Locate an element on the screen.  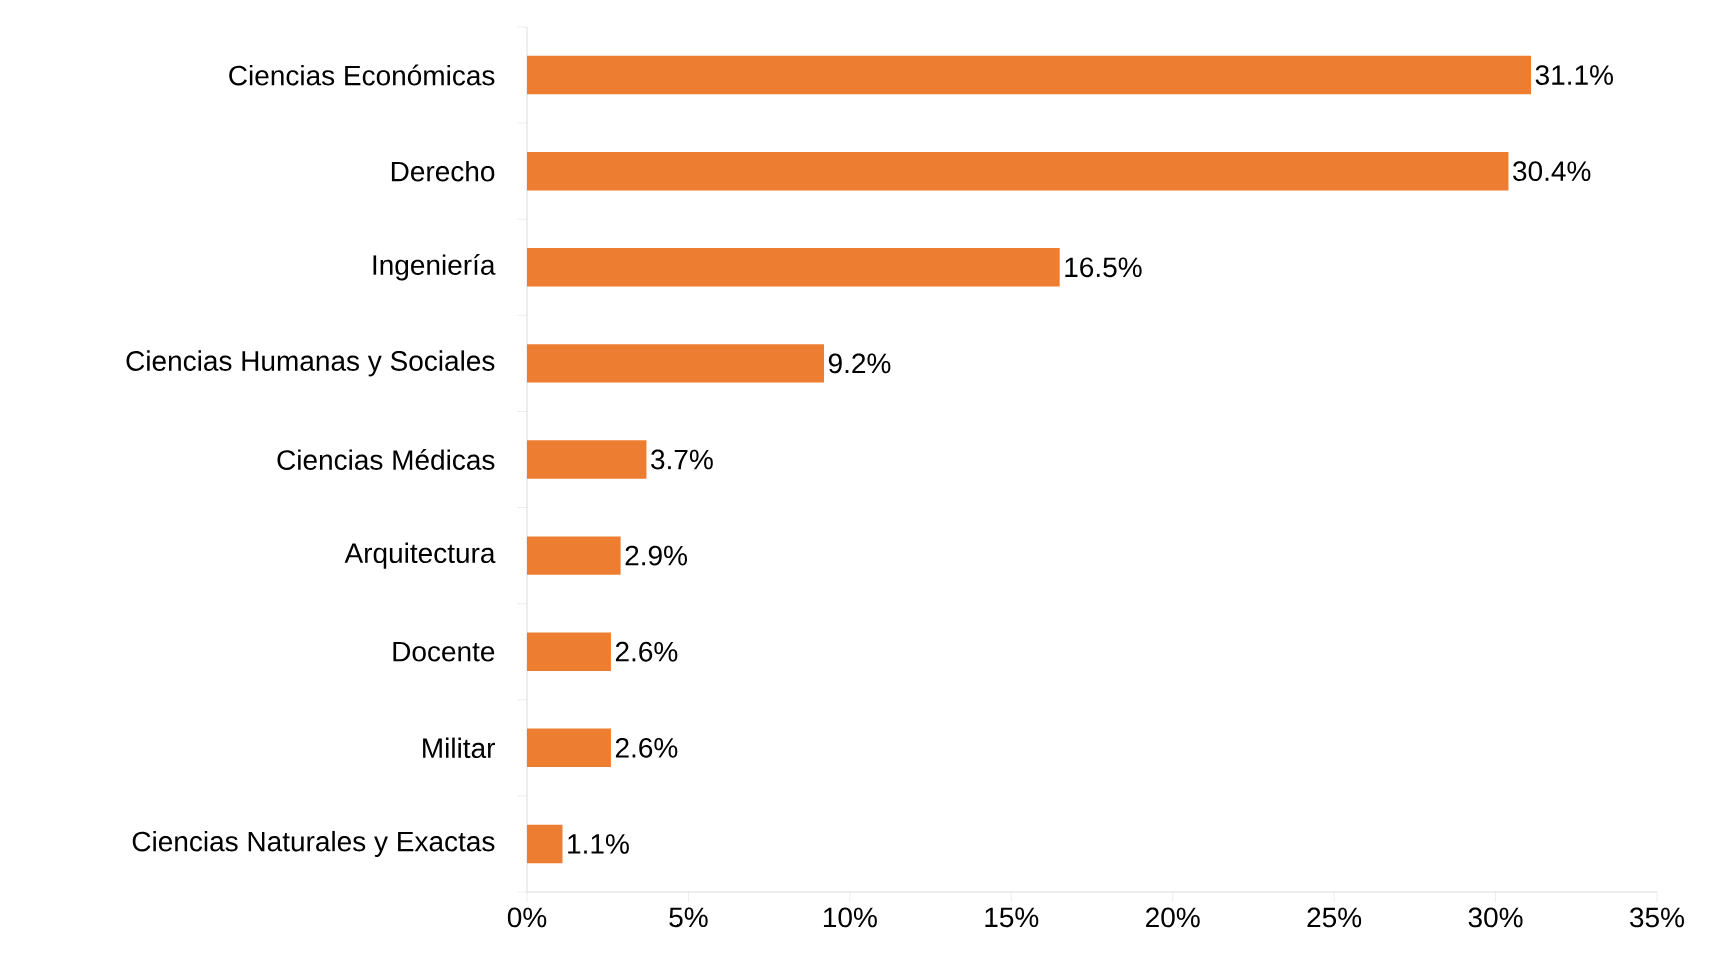
x-tick-label: 5% is located at coordinates (688, 917).